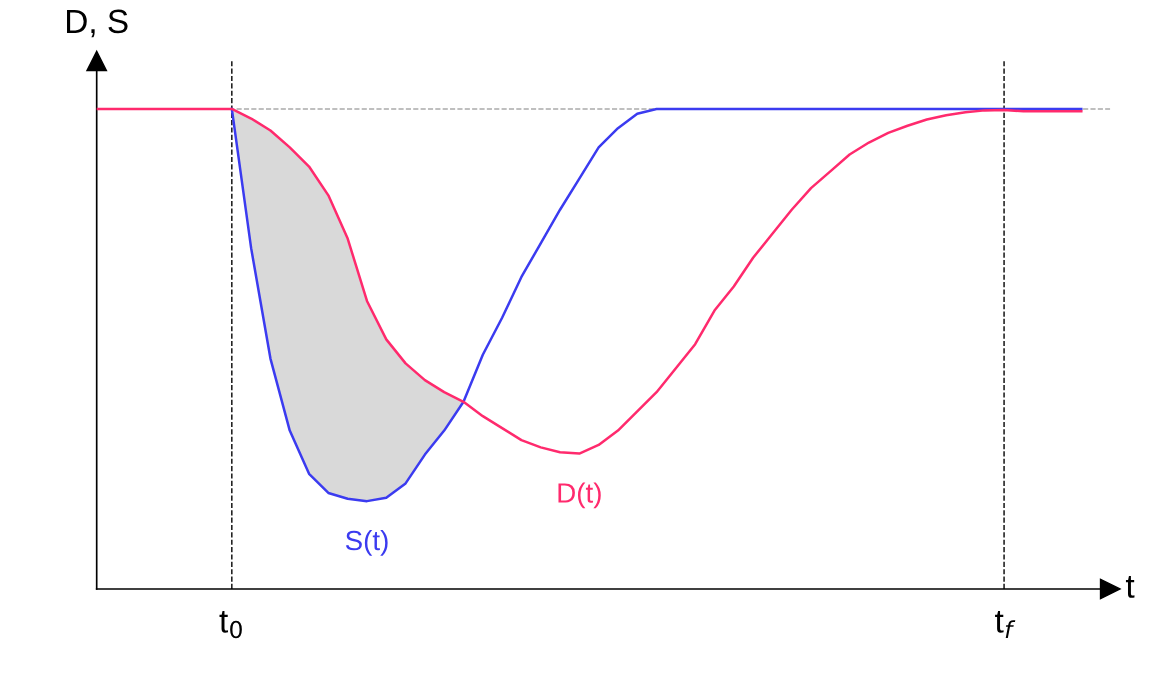  I want to click on x-tick-label: t$_{f}$, so click(1005, 624).